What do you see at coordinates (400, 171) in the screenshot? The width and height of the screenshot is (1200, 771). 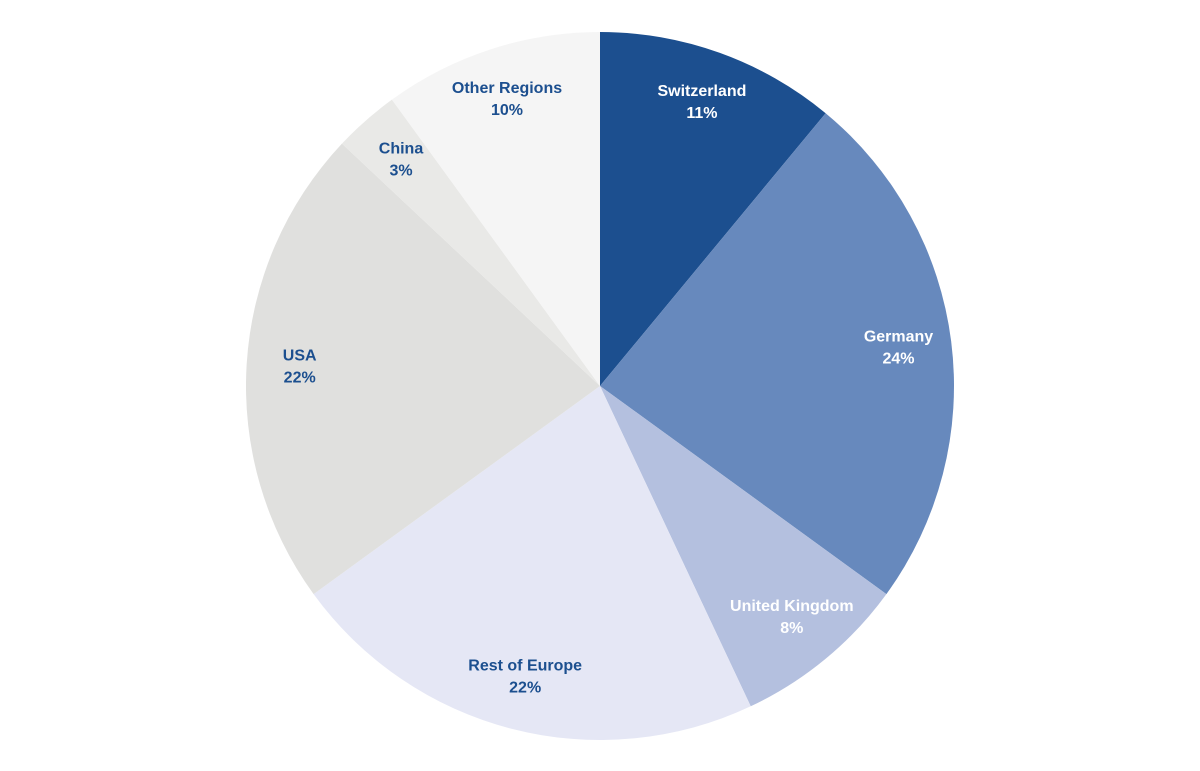 I see `slice-value-label: 3%` at bounding box center [400, 171].